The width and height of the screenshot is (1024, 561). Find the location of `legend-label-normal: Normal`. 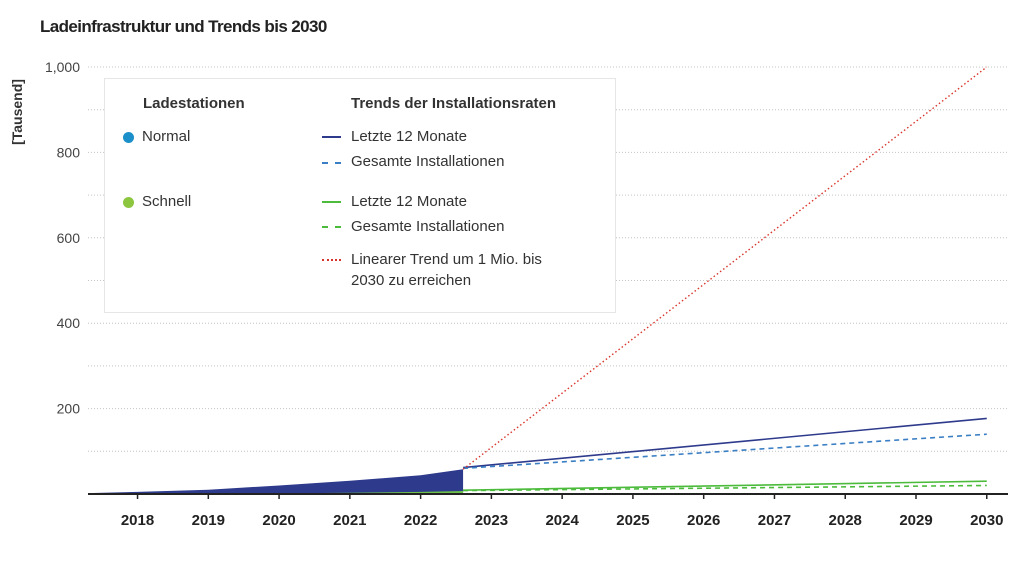

legend-label-normal: Normal is located at coordinates (166, 136).